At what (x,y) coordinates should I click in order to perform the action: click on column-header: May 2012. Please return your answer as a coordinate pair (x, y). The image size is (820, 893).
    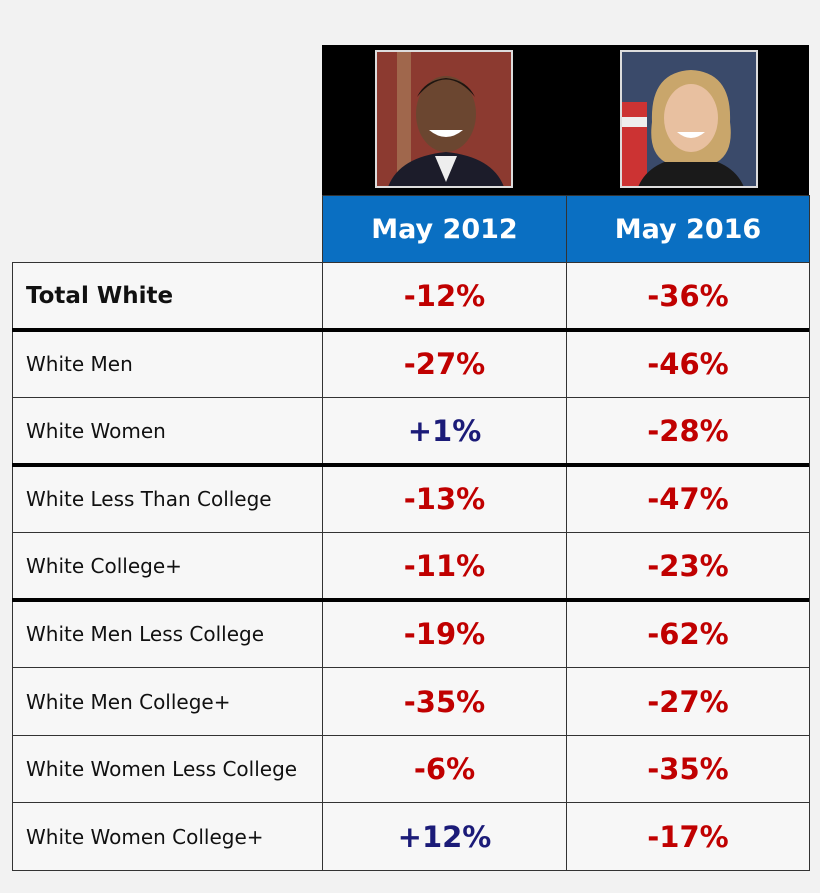
    Looking at the image, I should click on (444, 229).